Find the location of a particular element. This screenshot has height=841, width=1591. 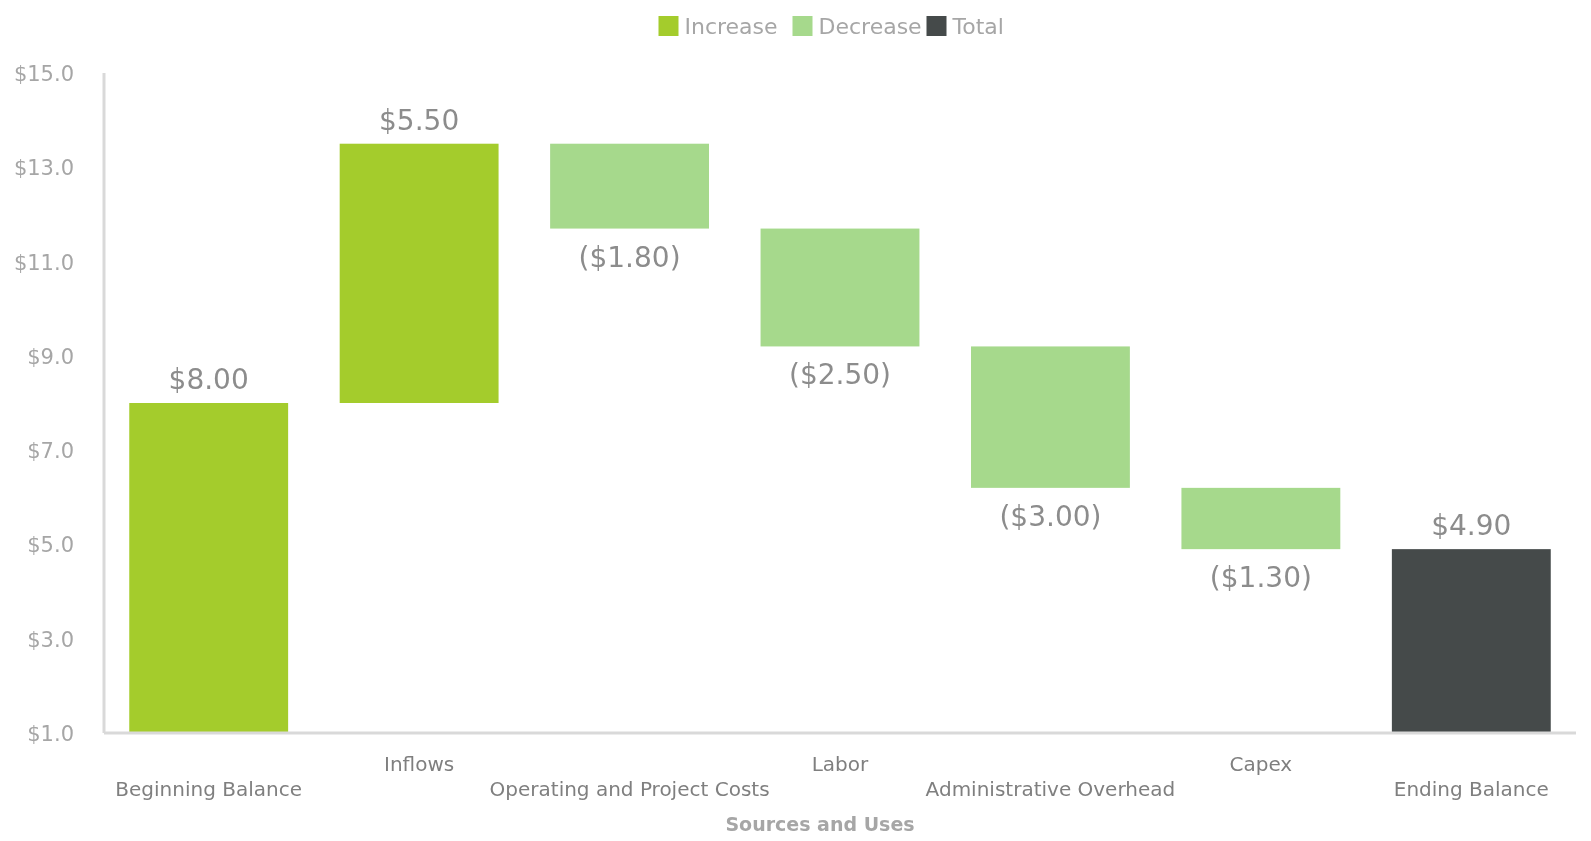

y-tick-label: $15.0 is located at coordinates (43, 74).